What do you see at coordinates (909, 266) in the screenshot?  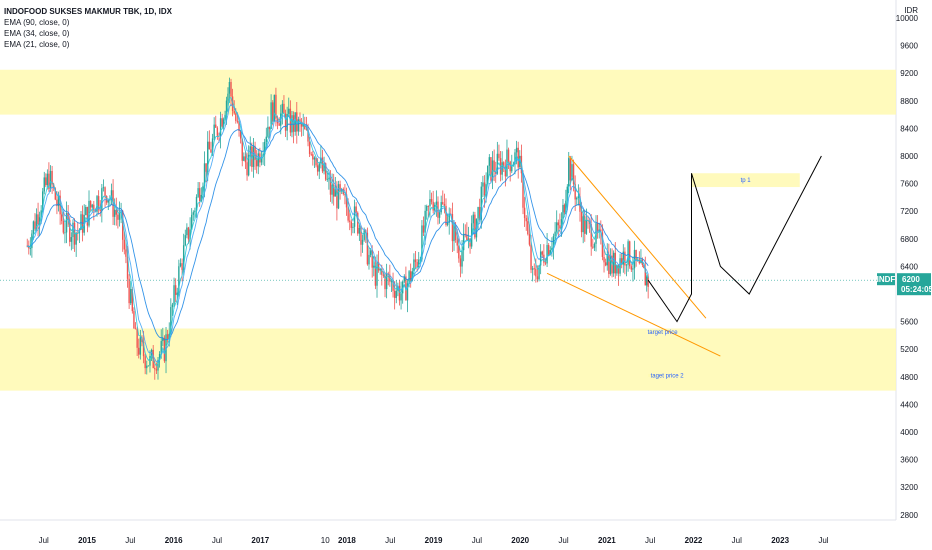 I see `price-tick-label: 6400` at bounding box center [909, 266].